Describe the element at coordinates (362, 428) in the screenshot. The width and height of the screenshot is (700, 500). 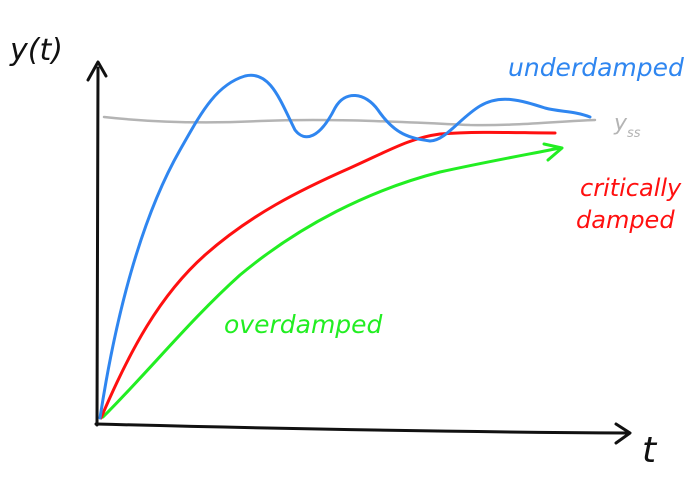
I see `x-axis` at that location.